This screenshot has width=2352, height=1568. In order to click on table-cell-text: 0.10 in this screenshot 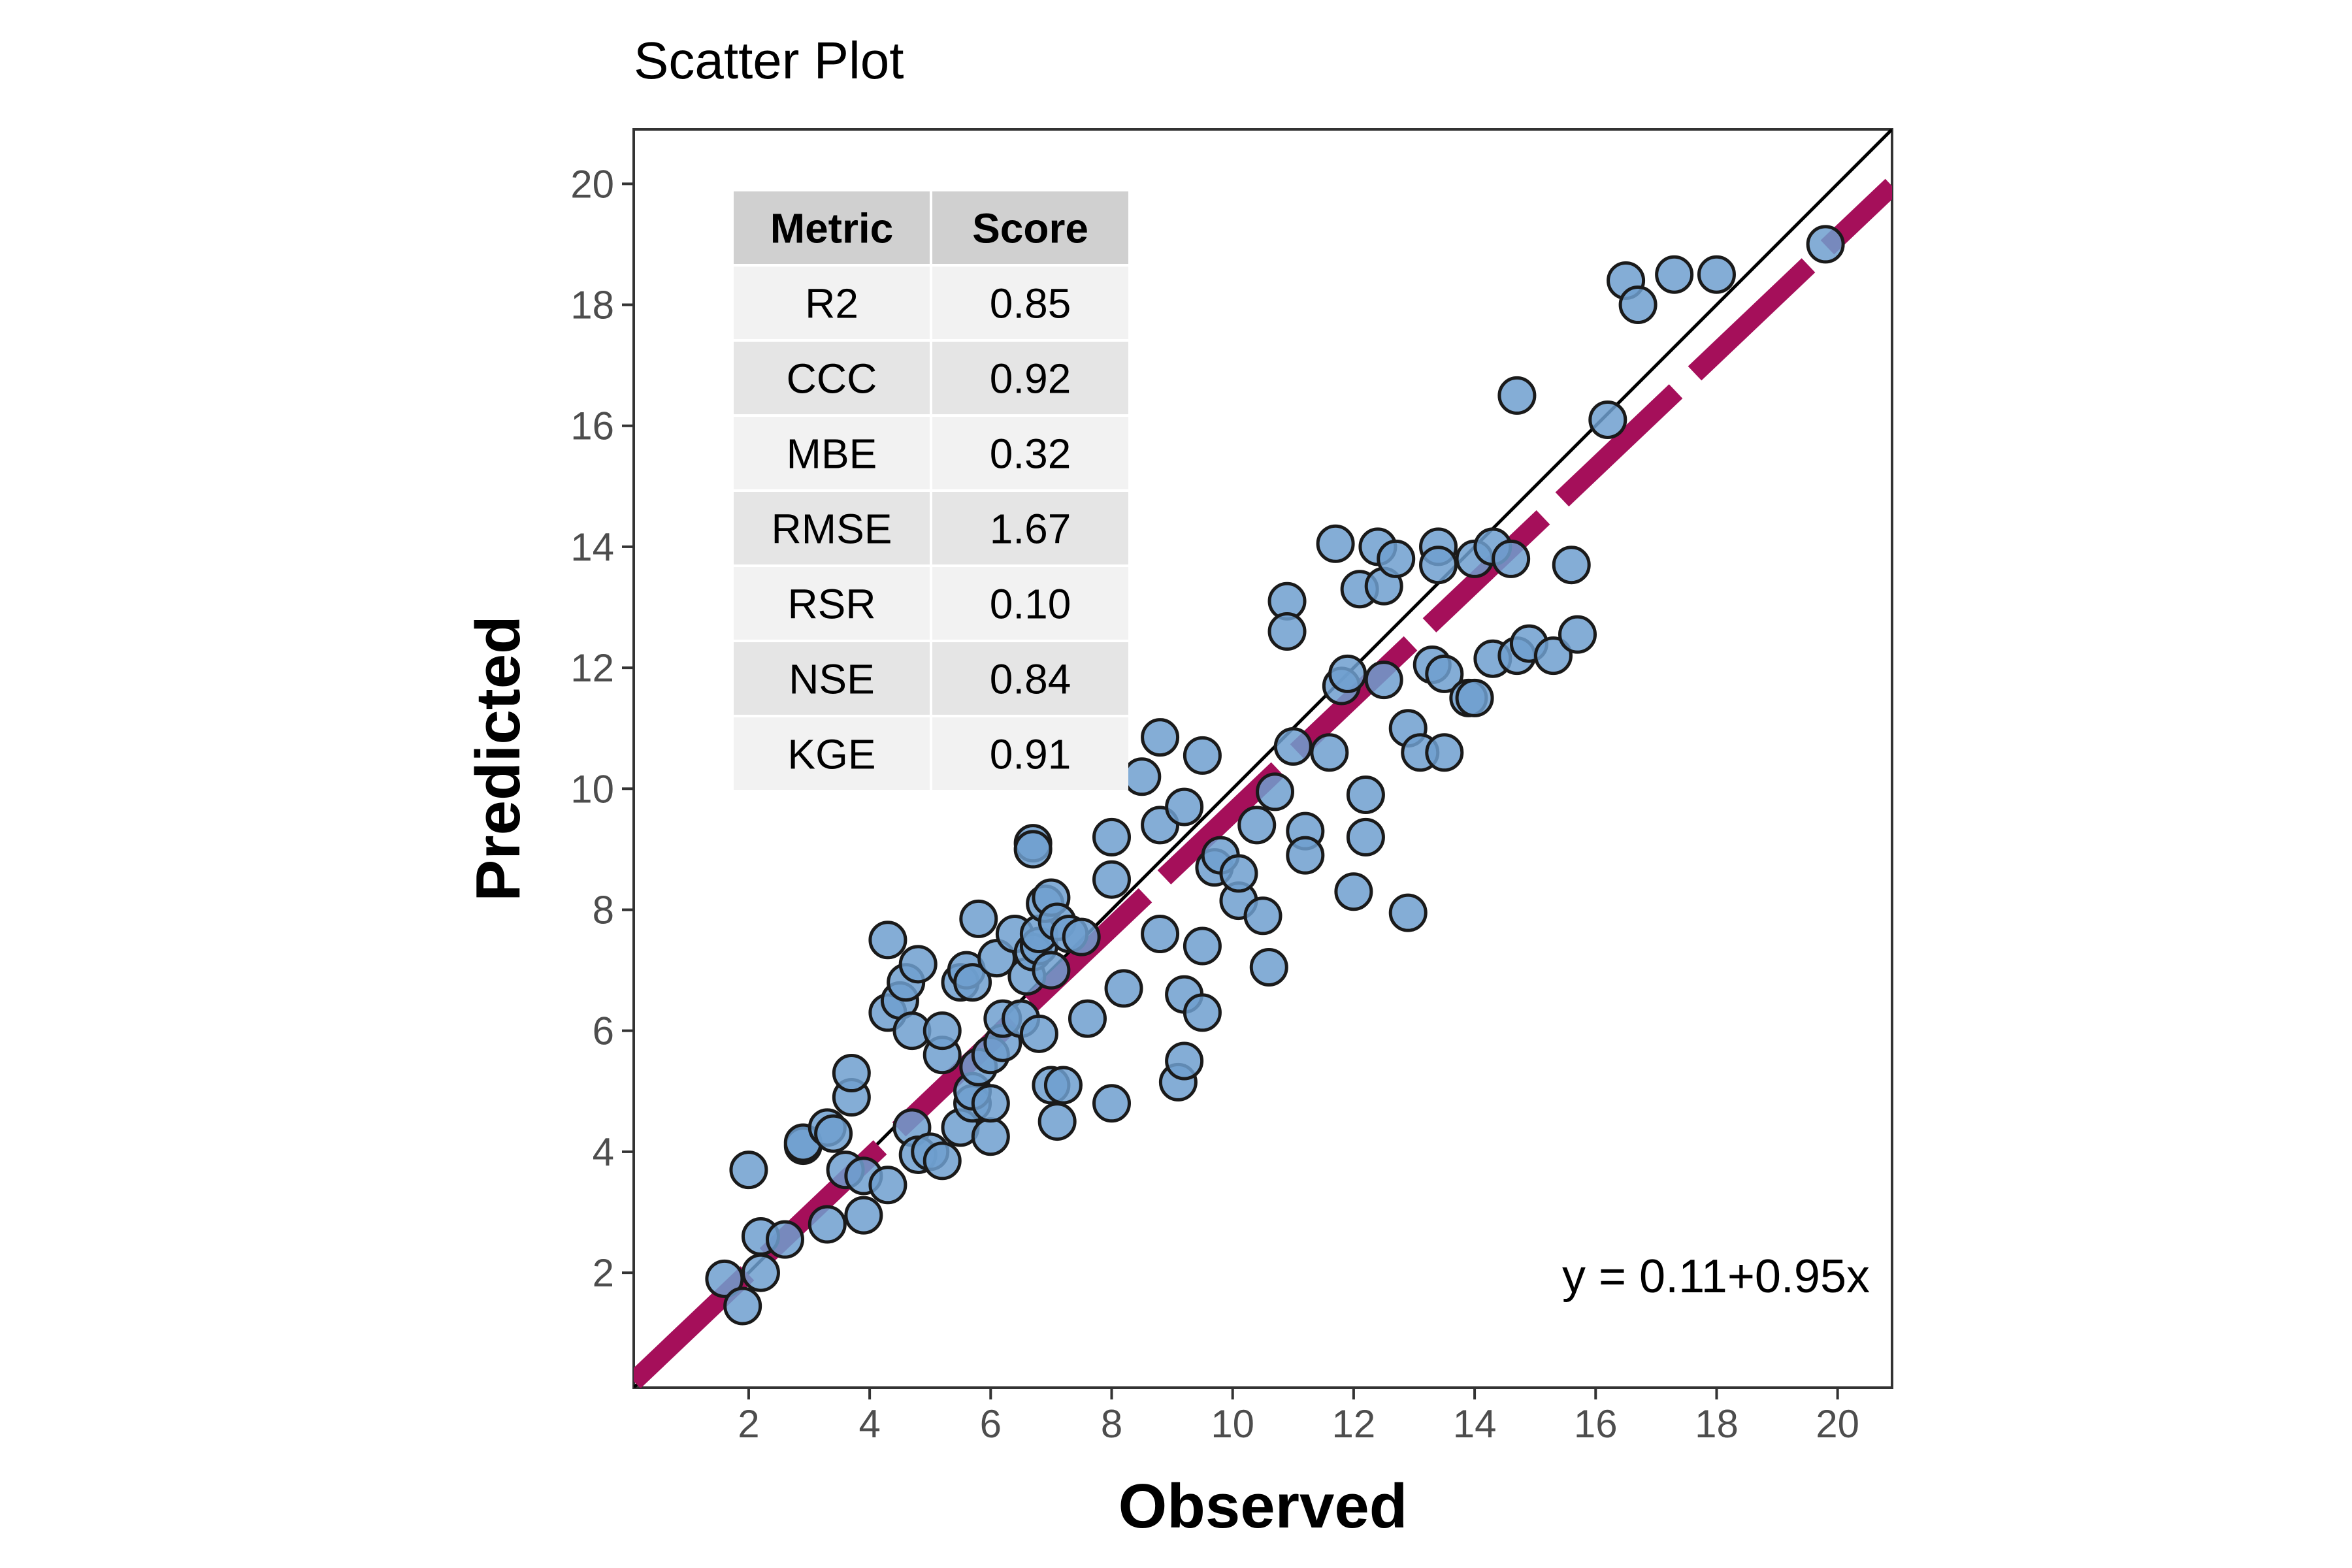, I will do `click(1030, 604)`.